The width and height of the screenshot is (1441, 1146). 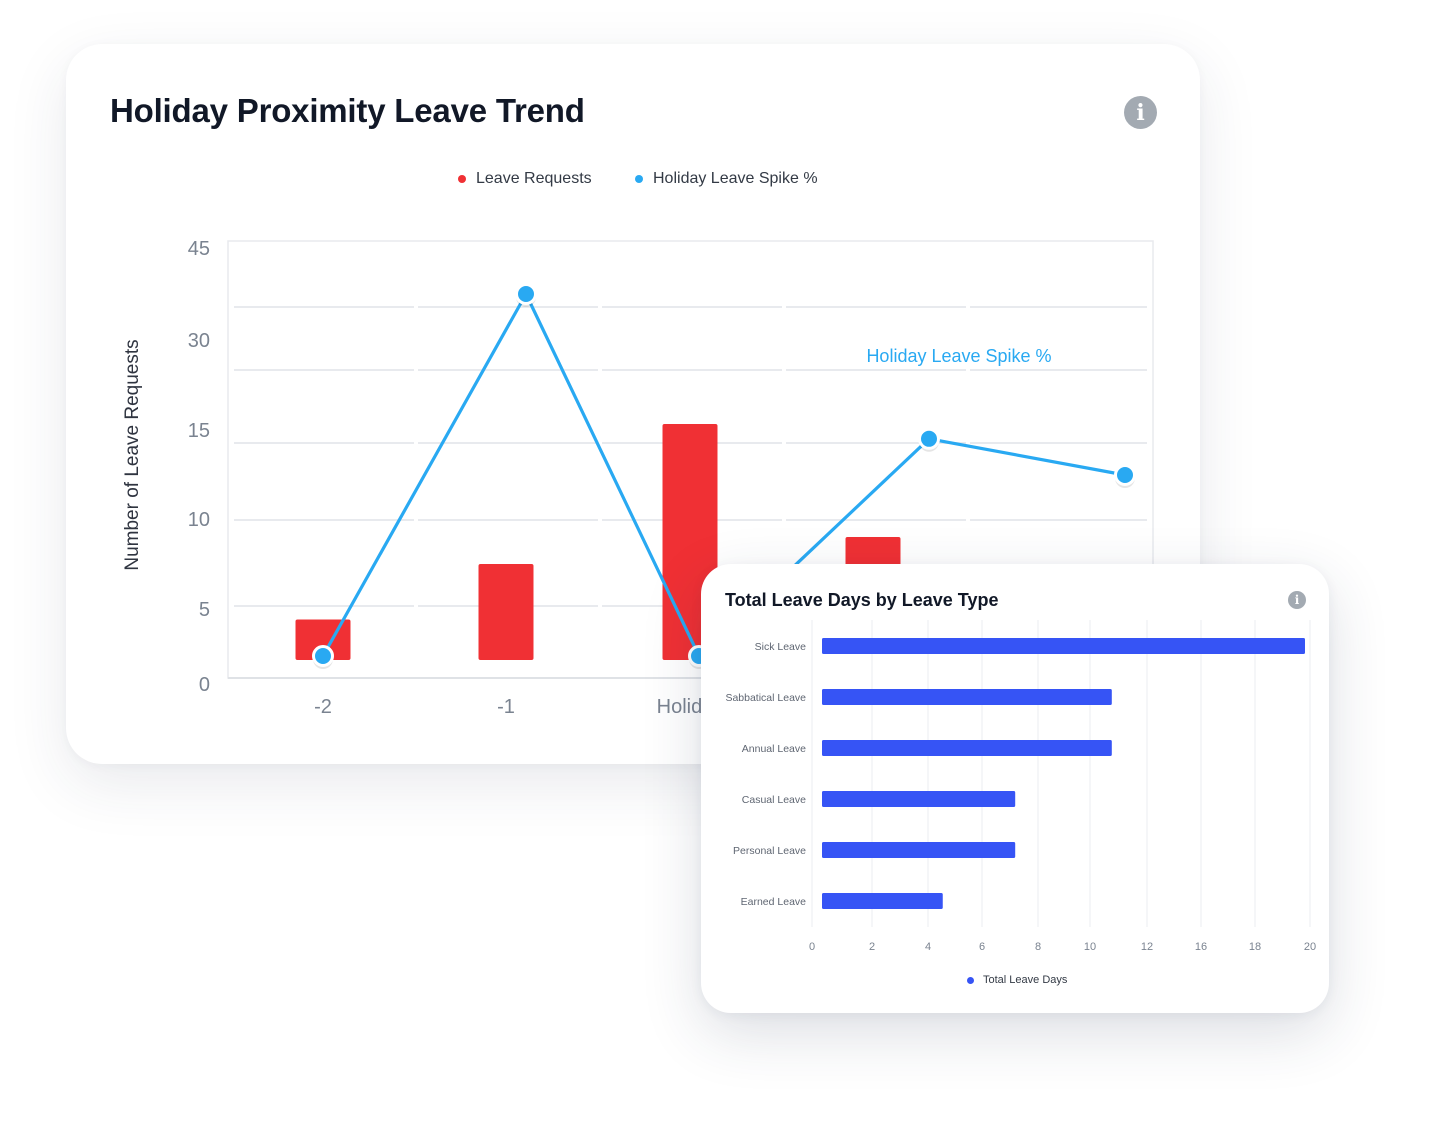 What do you see at coordinates (1255, 947) in the screenshot?
I see `x-tick-label: 18` at bounding box center [1255, 947].